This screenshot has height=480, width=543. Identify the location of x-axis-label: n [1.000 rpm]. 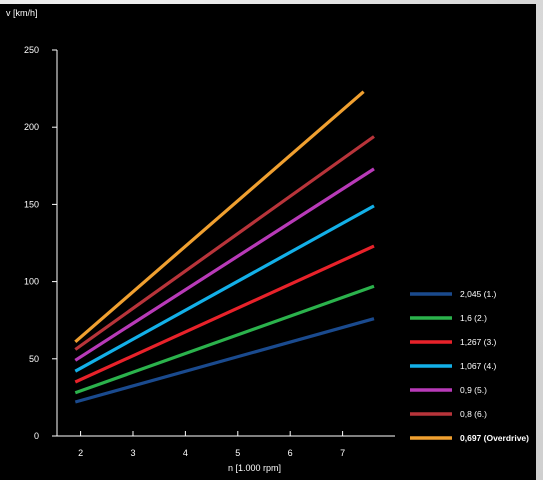
(254, 468).